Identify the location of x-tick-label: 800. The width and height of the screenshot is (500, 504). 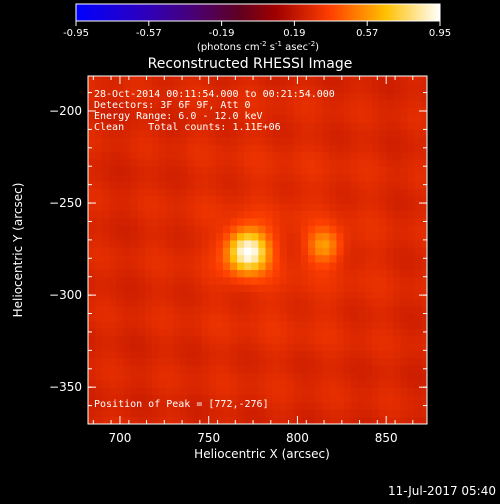
(297, 438).